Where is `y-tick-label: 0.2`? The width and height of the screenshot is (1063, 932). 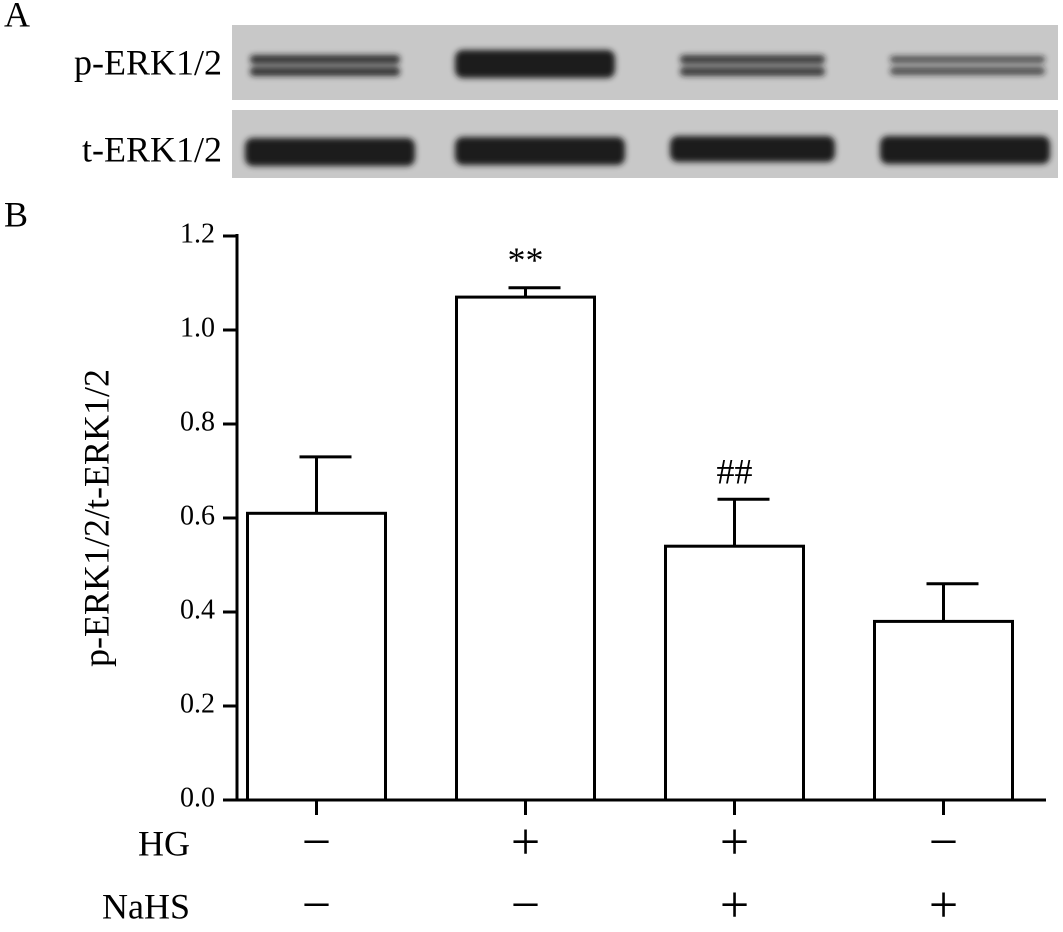 y-tick-label: 0.2 is located at coordinates (197, 703).